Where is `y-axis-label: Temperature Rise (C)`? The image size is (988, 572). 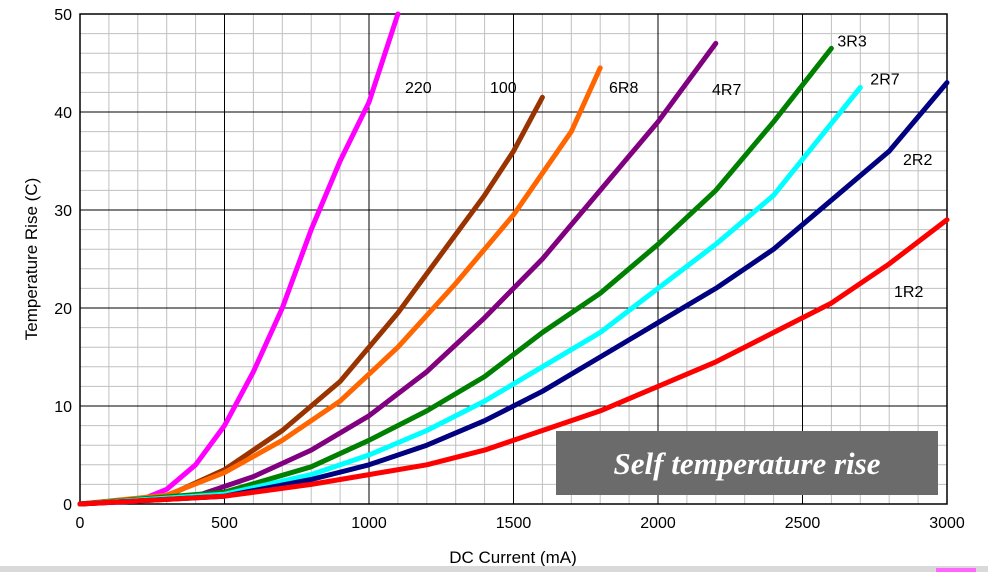
y-axis-label: Temperature Rise (C) is located at coordinates (31, 259).